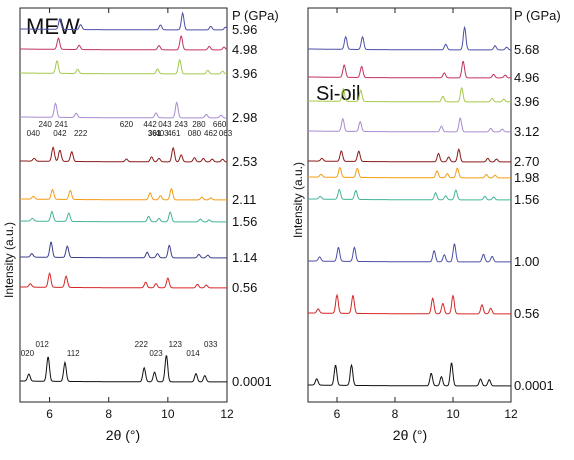  Describe the element at coordinates (150, 124) in the screenshot. I see `hkl-annotation: 442` at that location.